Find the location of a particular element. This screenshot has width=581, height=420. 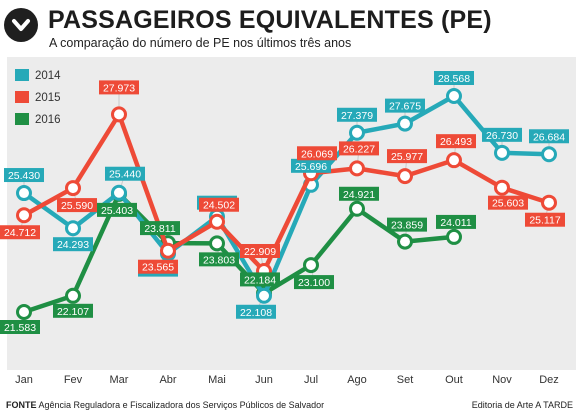

data-label-2014-Ago: 27.379 is located at coordinates (357, 116).